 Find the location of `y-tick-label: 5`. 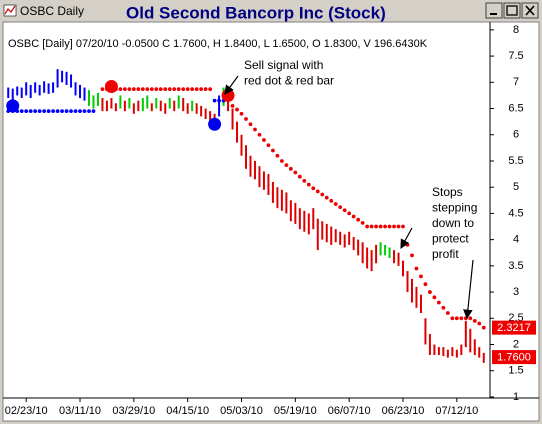

y-tick-label: 5 is located at coordinates (516, 187).